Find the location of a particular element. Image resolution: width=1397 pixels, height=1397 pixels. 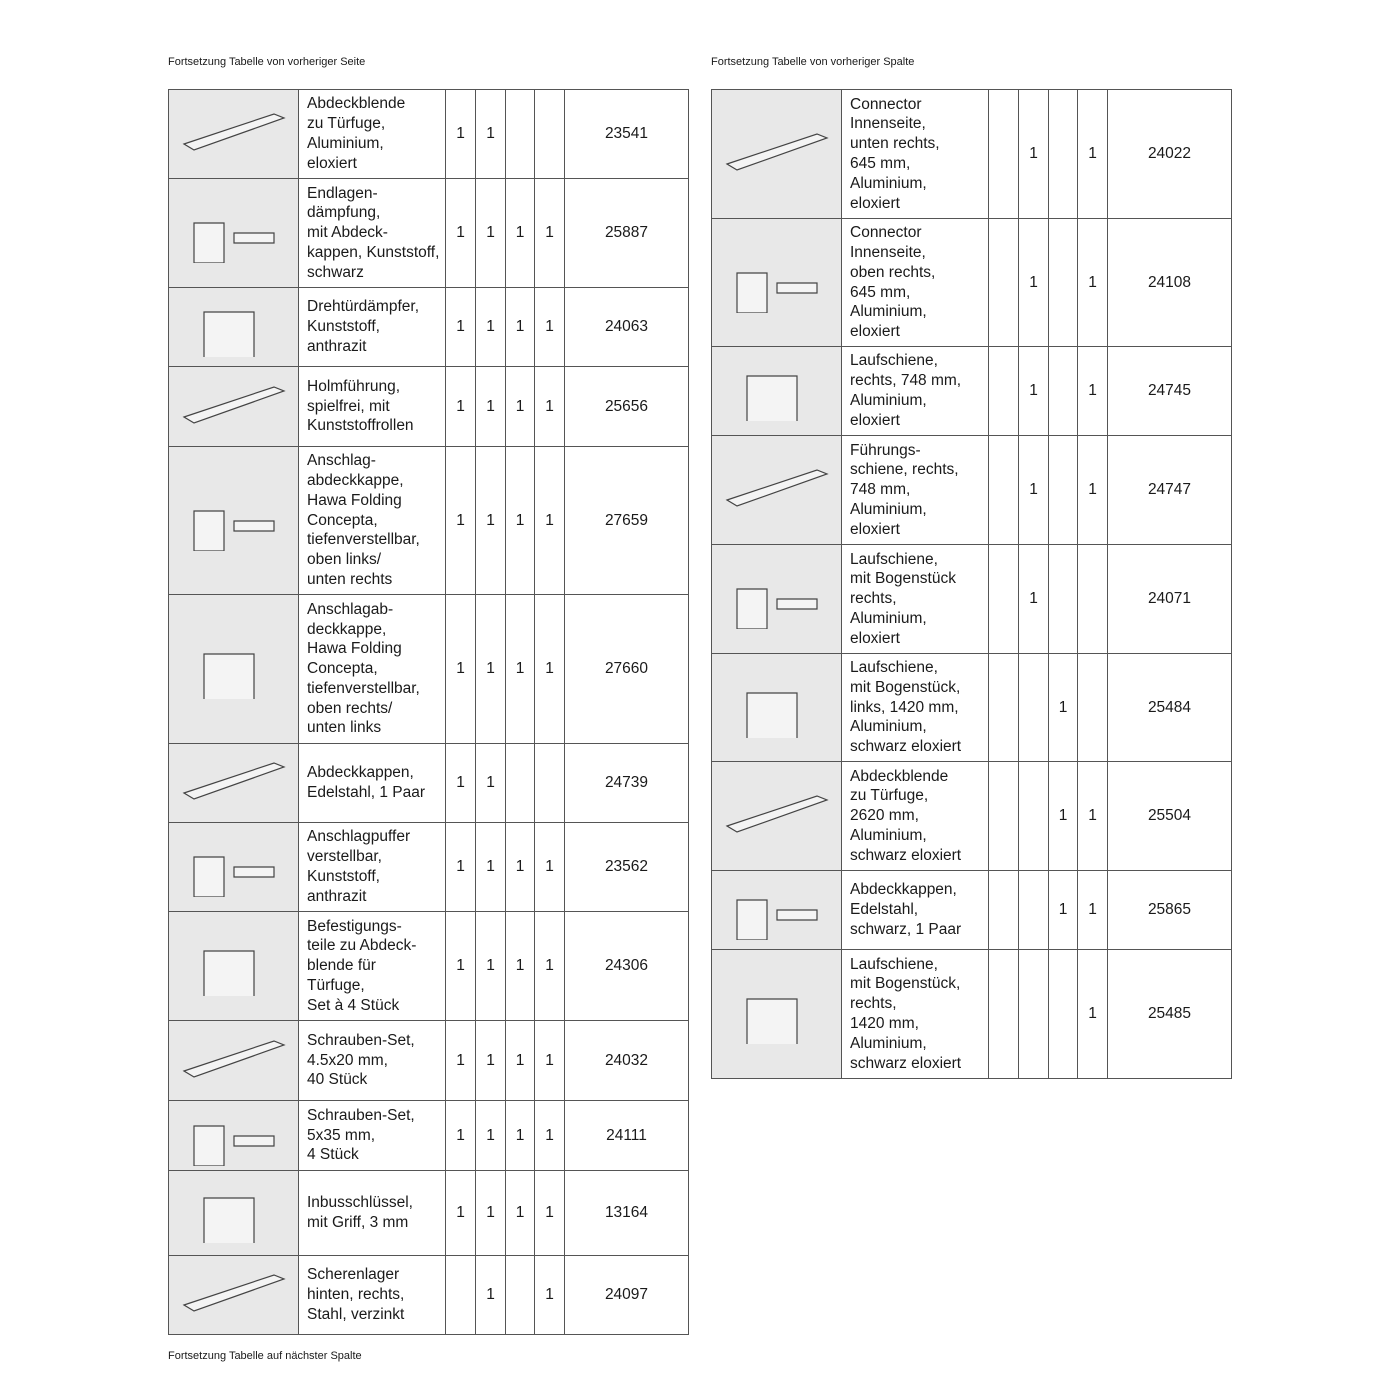

article-number: 24306 is located at coordinates (626, 966).